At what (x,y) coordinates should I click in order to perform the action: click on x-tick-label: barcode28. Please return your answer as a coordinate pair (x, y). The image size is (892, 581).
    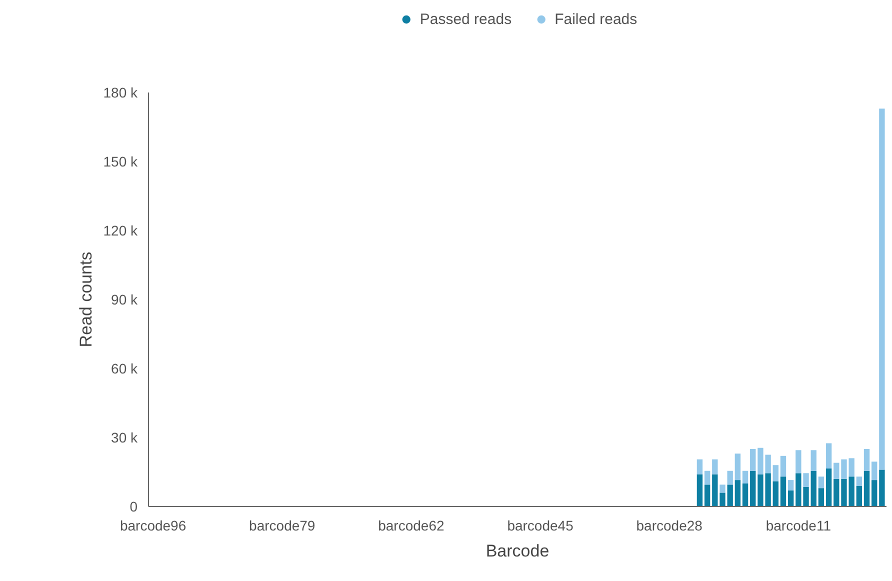
    Looking at the image, I should click on (669, 526).